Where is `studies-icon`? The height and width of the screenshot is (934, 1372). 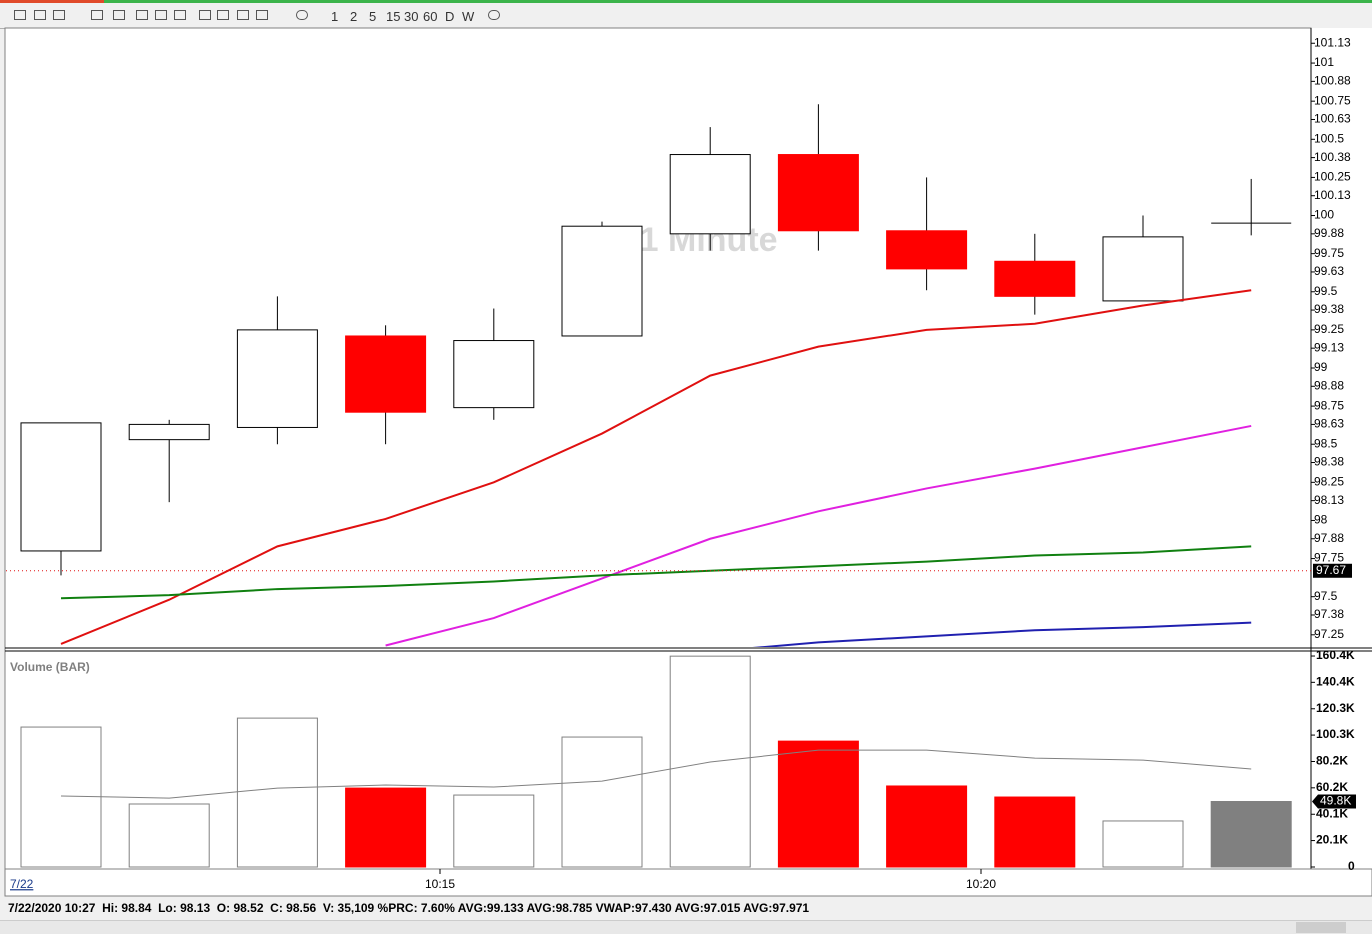
studies-icon is located at coordinates (59, 15).